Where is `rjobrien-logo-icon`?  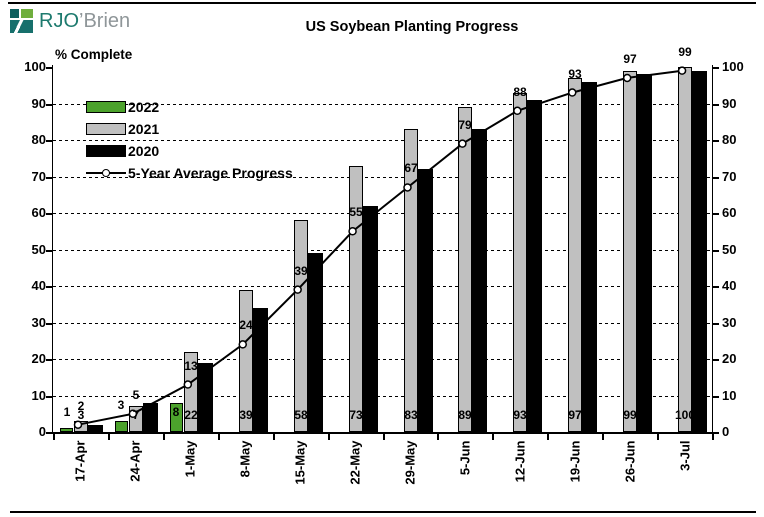
rjobrien-logo-icon is located at coordinates (22, 21).